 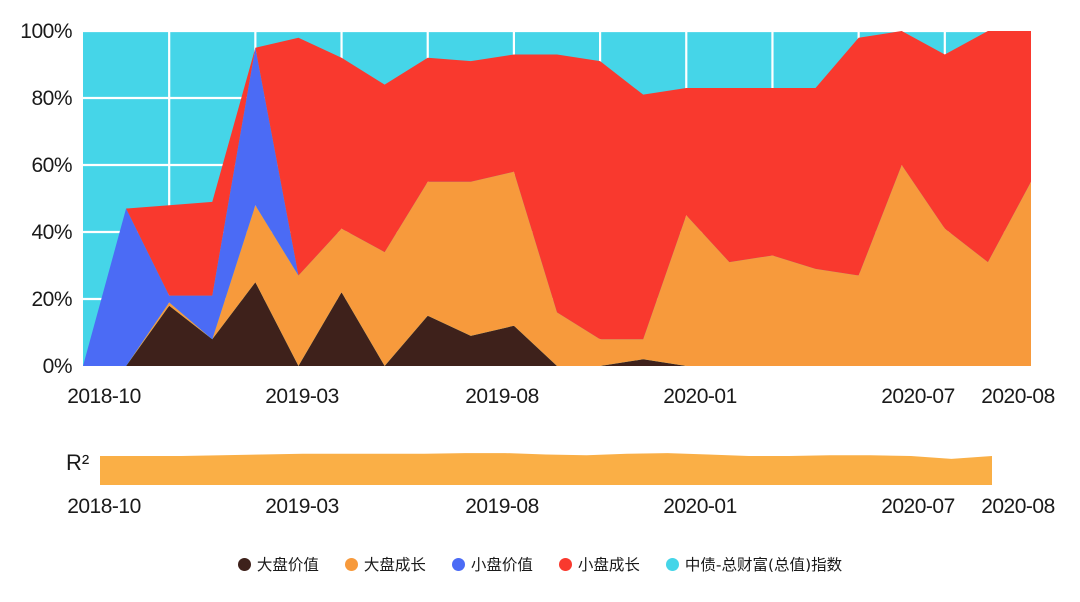 I want to click on x-axis-tick-r2-3: 2020-01, so click(x=700, y=506).